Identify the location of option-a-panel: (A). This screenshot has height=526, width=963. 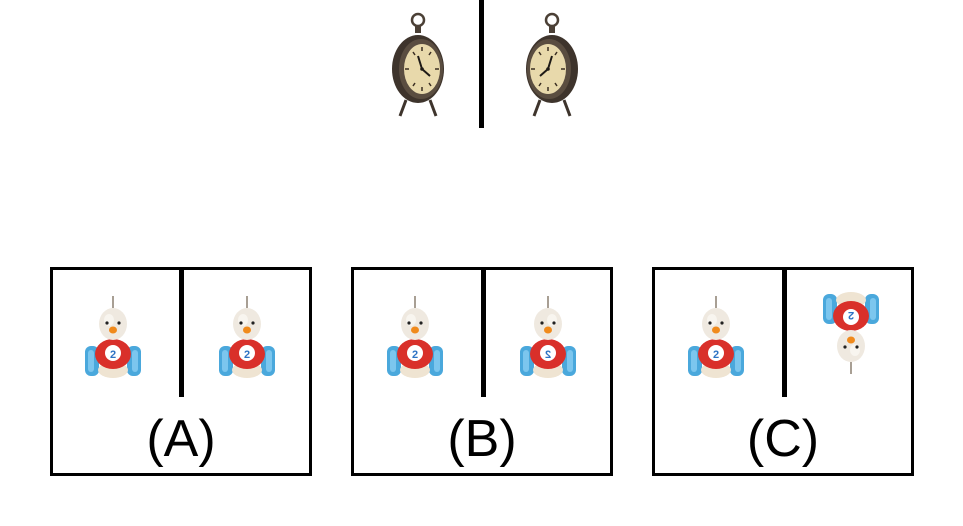
(181, 371).